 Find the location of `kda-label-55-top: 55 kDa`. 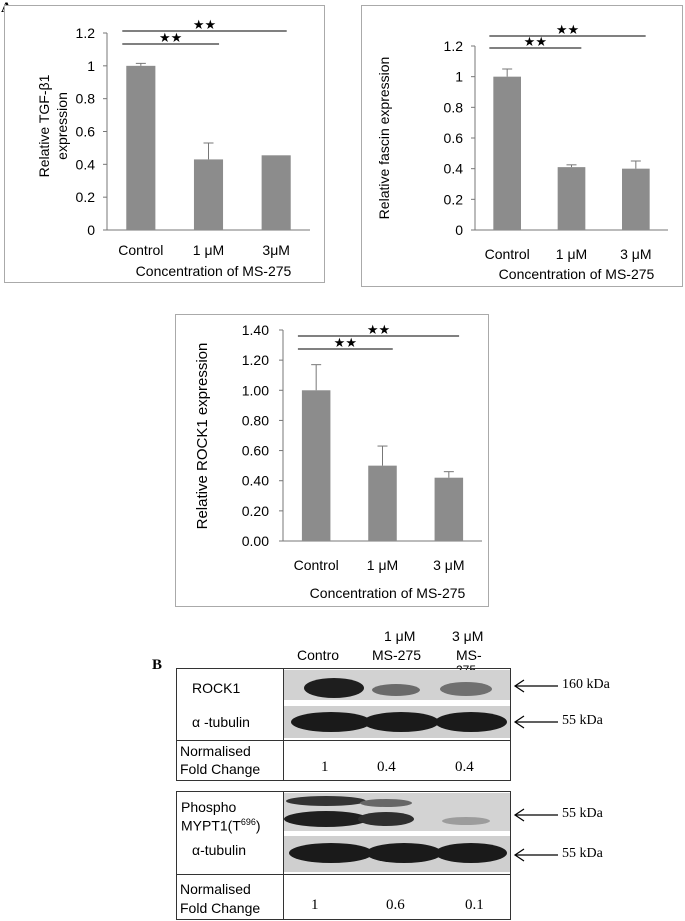

kda-label-55-top: 55 kDa is located at coordinates (582, 720).